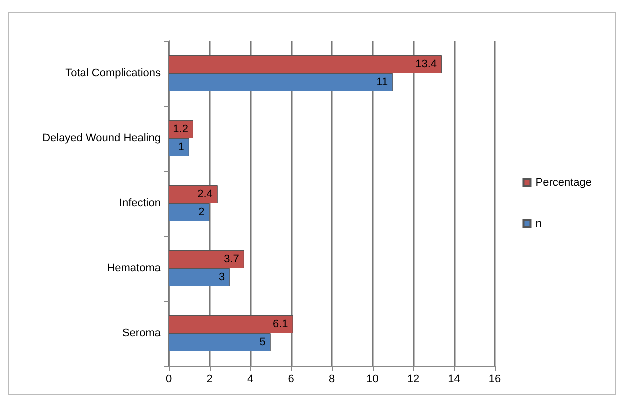  I want to click on x-tick-label: 10, so click(372, 380).